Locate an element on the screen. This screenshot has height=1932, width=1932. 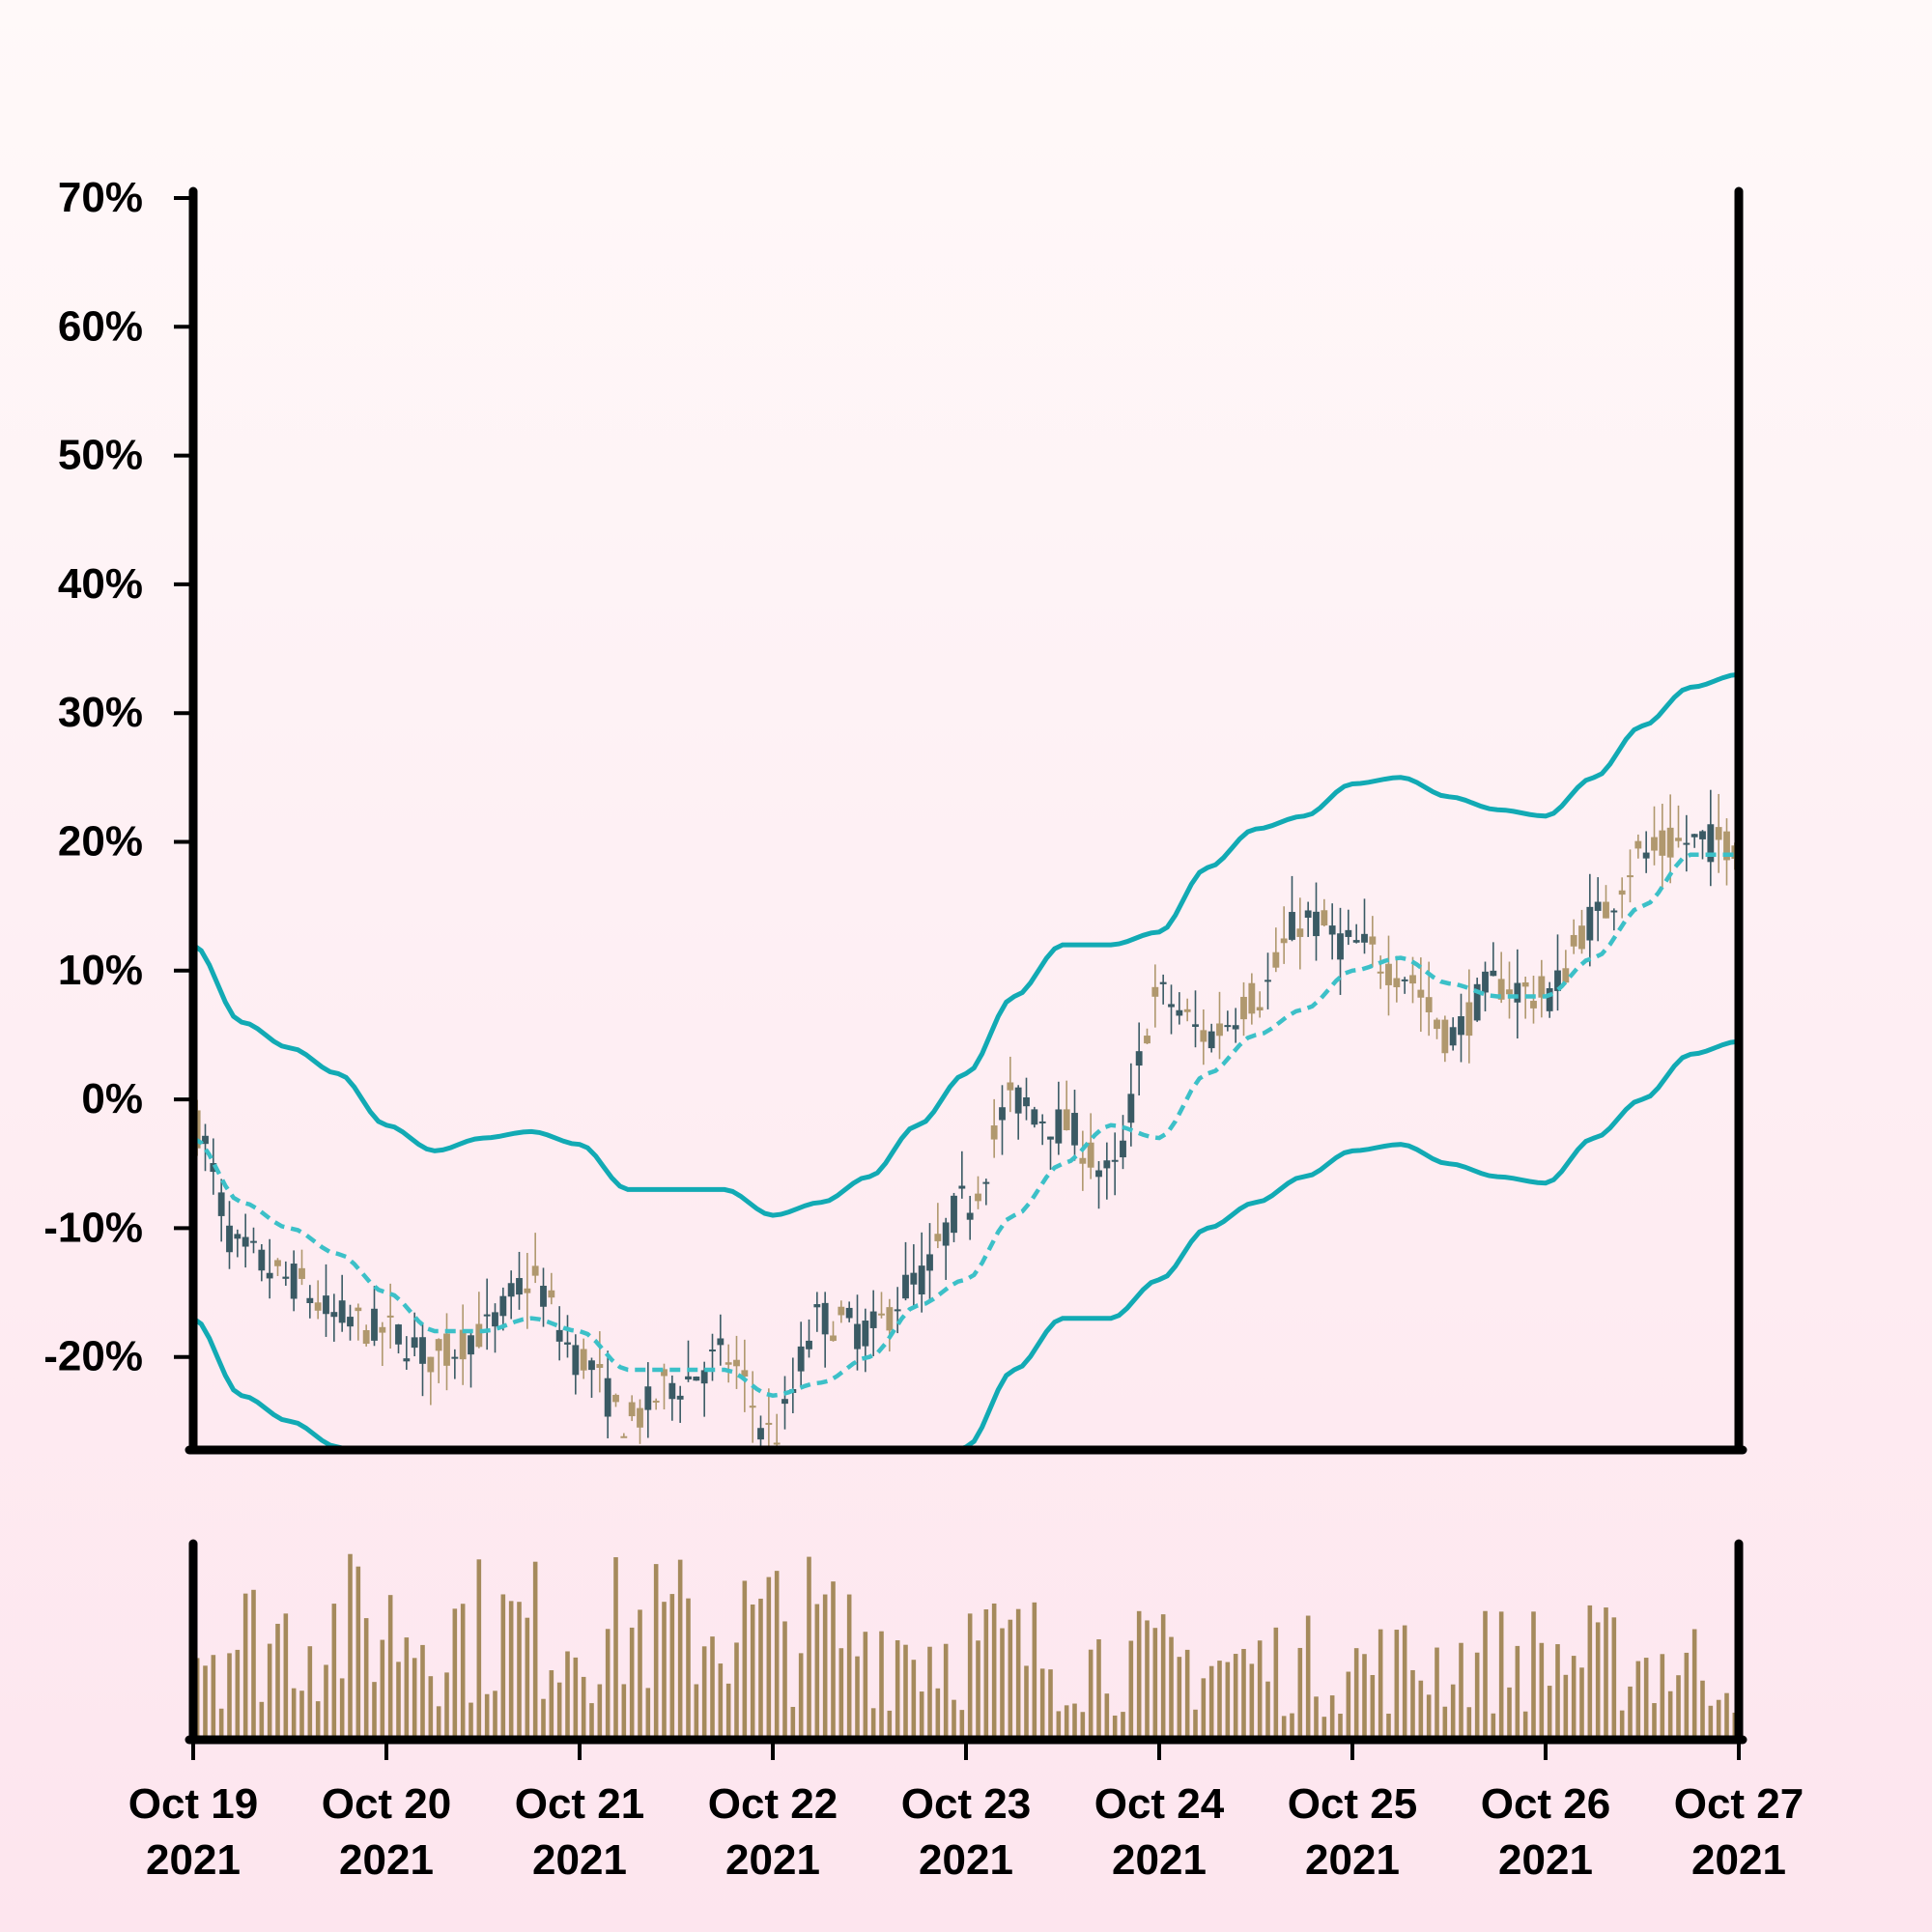
y-tick-label: -20% is located at coordinates (93, 1356).